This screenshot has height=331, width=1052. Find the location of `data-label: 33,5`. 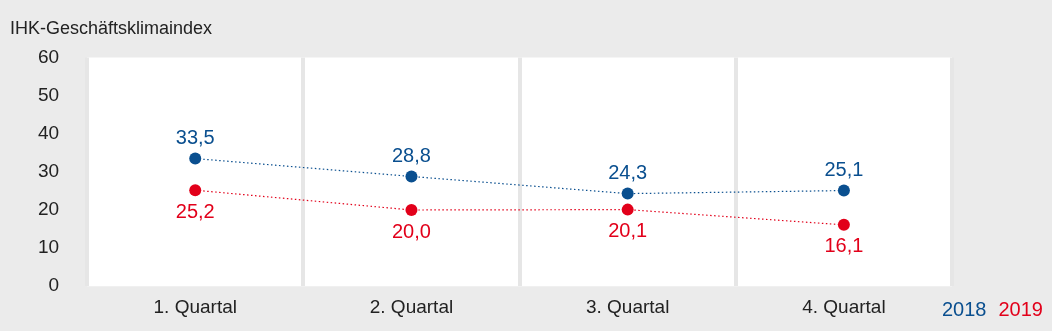

data-label: 33,5 is located at coordinates (195, 137).